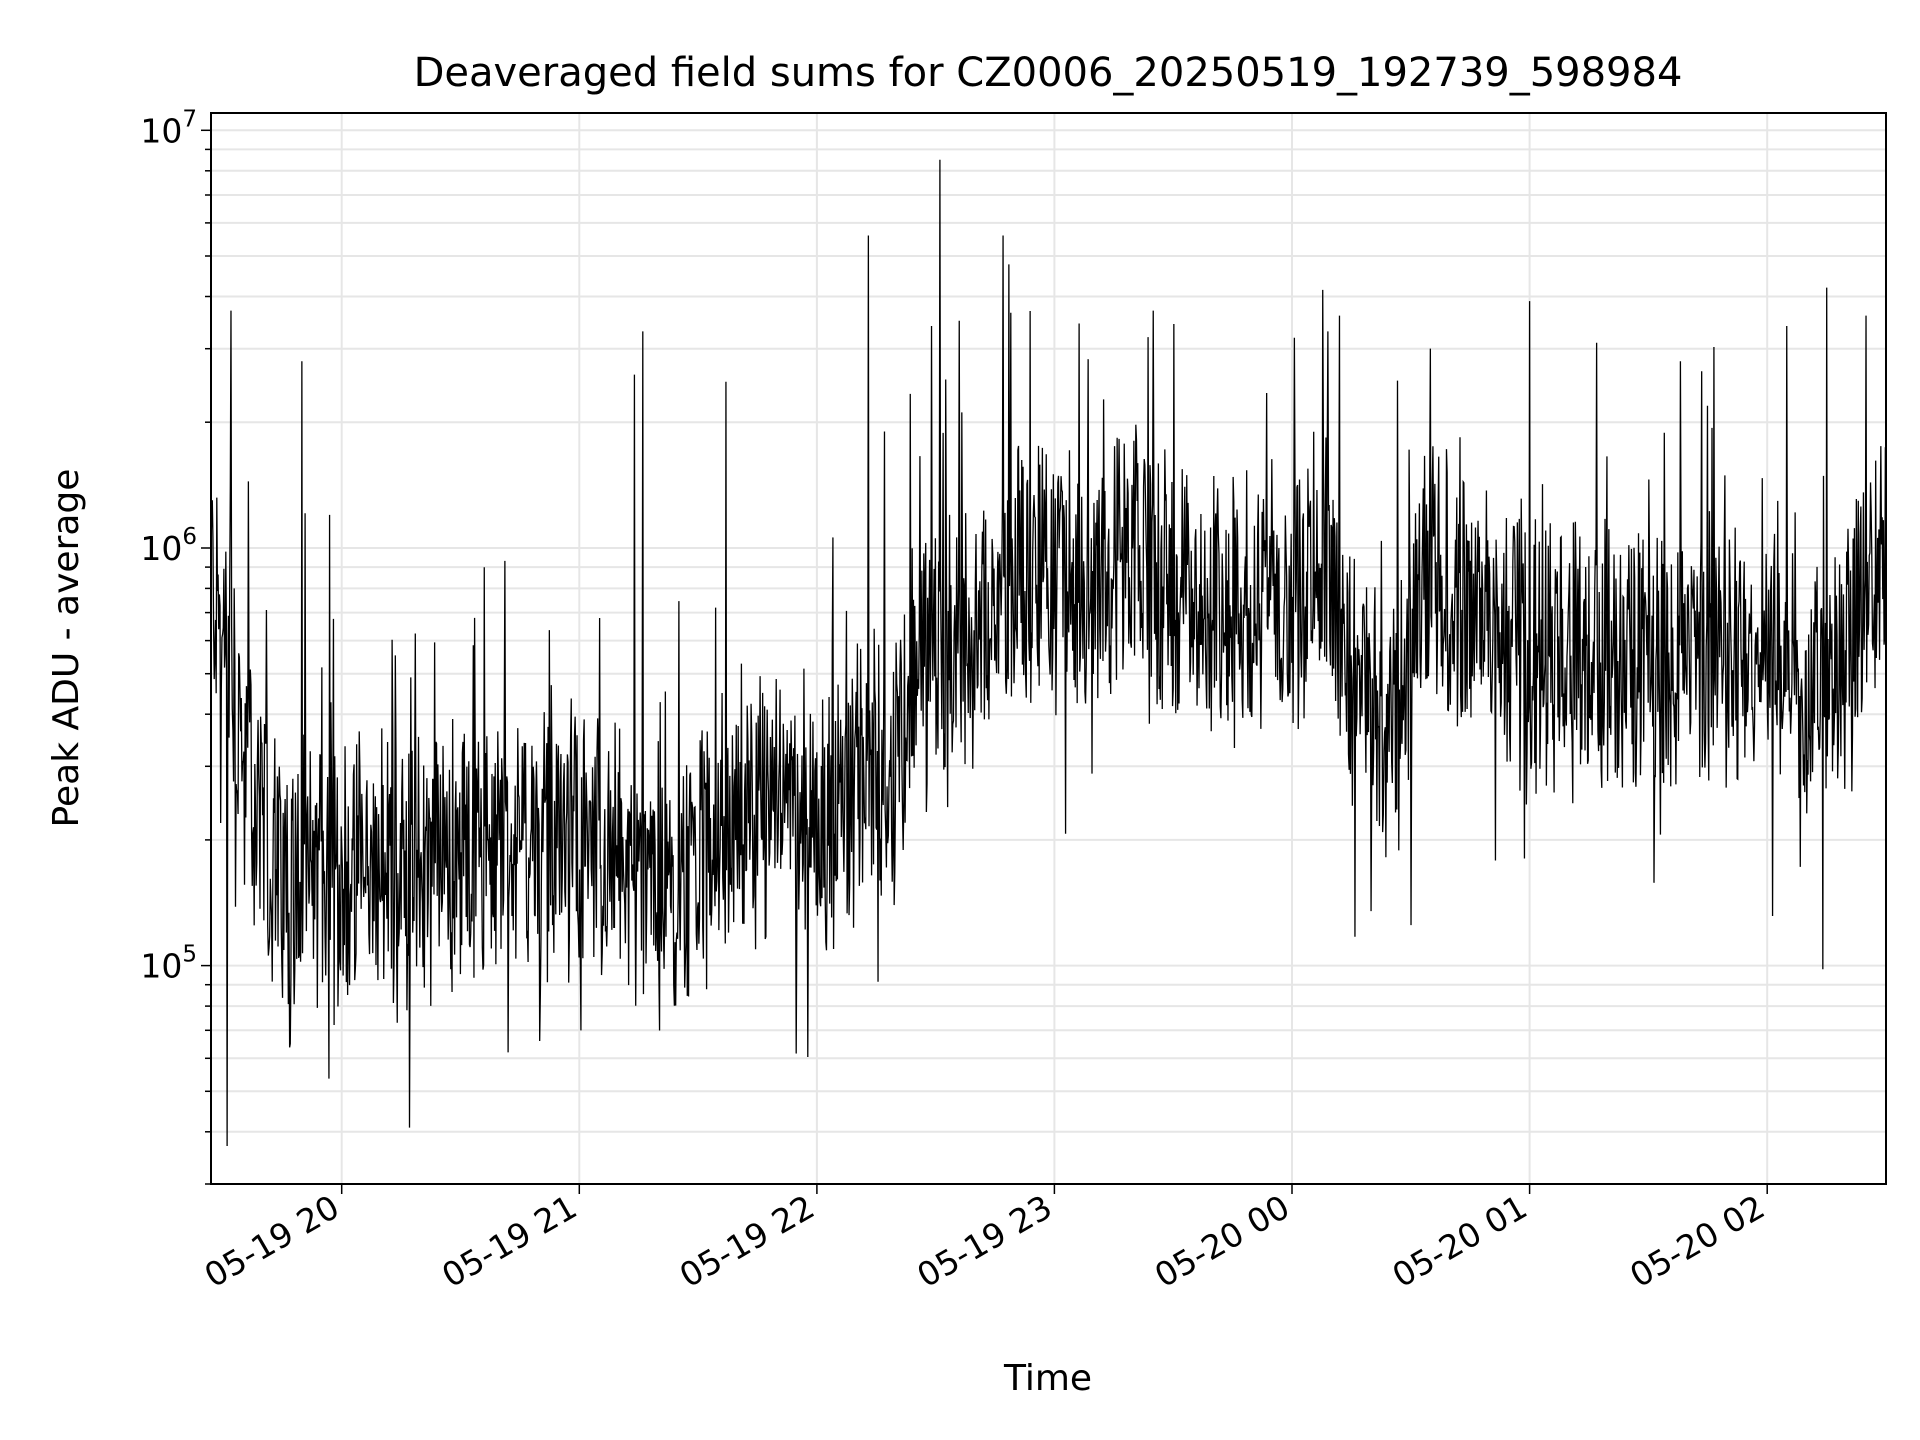 The width and height of the screenshot is (1920, 1440). I want to click on x-axis-label: Time, so click(1047, 1378).